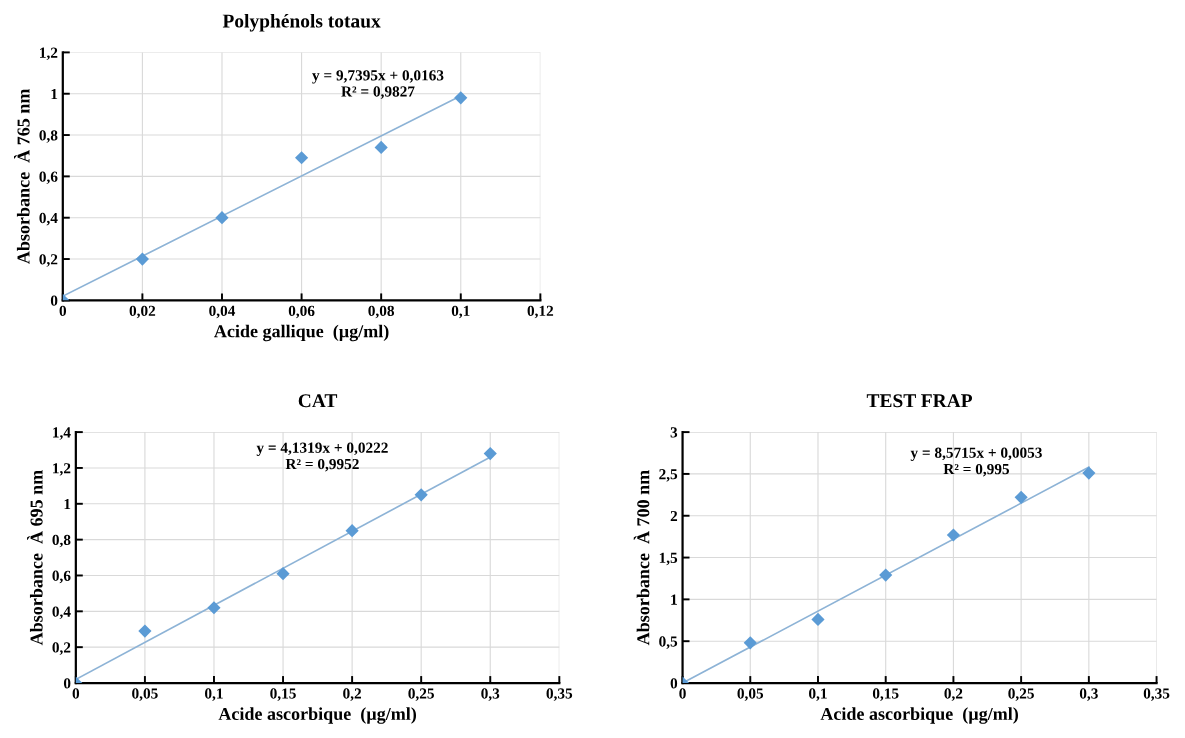 Image resolution: width=1185 pixels, height=738 pixels. Describe the element at coordinates (674, 432) in the screenshot. I see `y-tick-label: 3` at that location.